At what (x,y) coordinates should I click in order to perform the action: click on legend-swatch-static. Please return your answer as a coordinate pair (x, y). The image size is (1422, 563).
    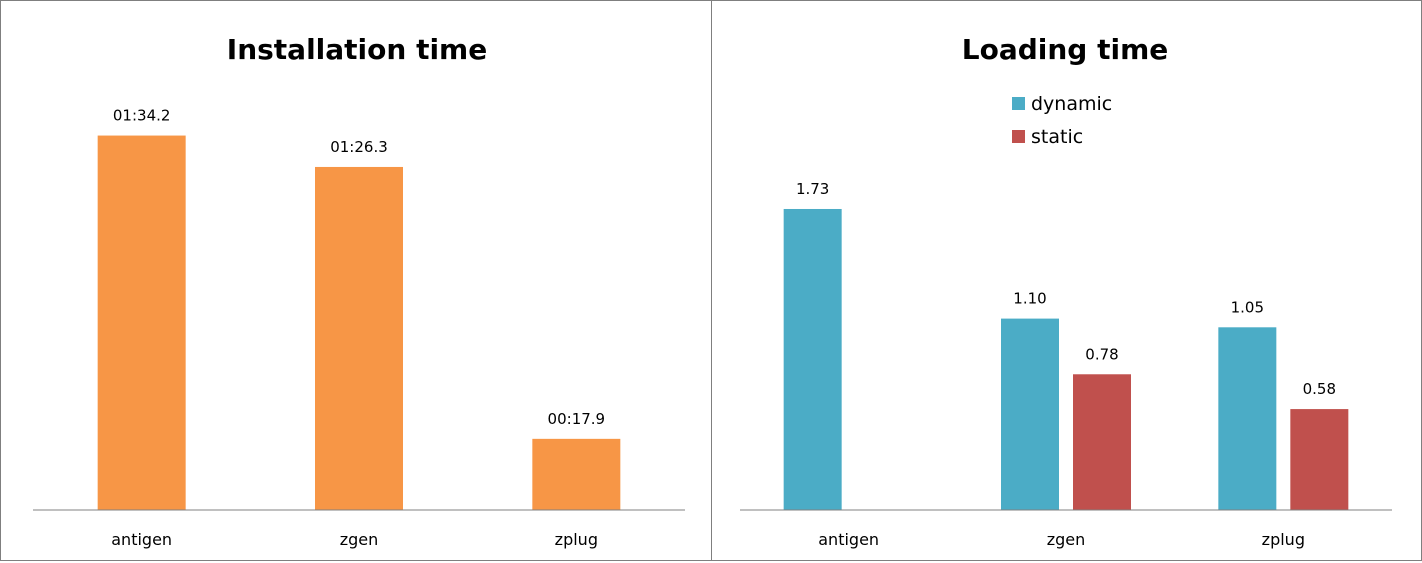
    Looking at the image, I should click on (1018, 136).